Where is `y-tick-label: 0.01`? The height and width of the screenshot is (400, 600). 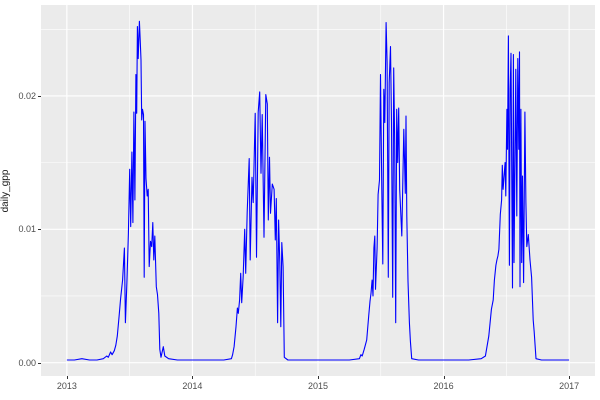 y-tick-label: 0.01 is located at coordinates (27, 229).